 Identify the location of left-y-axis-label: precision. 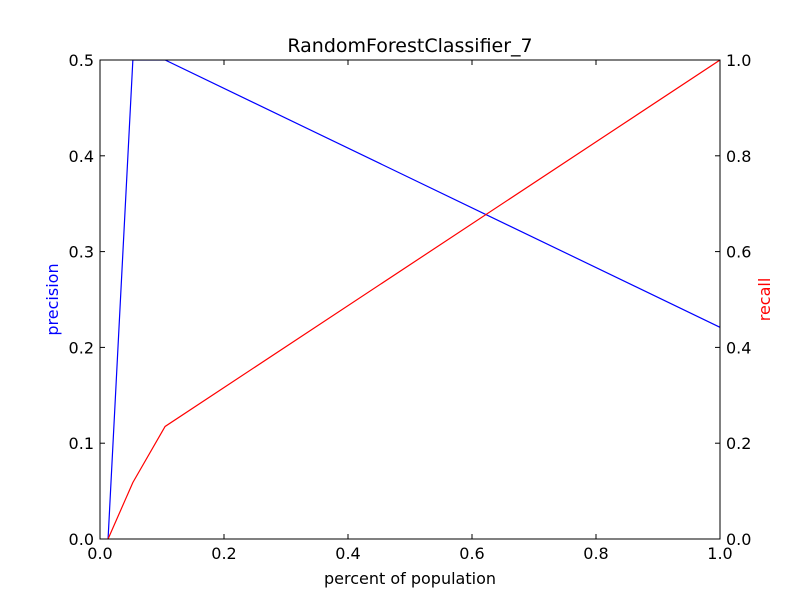
(52, 299).